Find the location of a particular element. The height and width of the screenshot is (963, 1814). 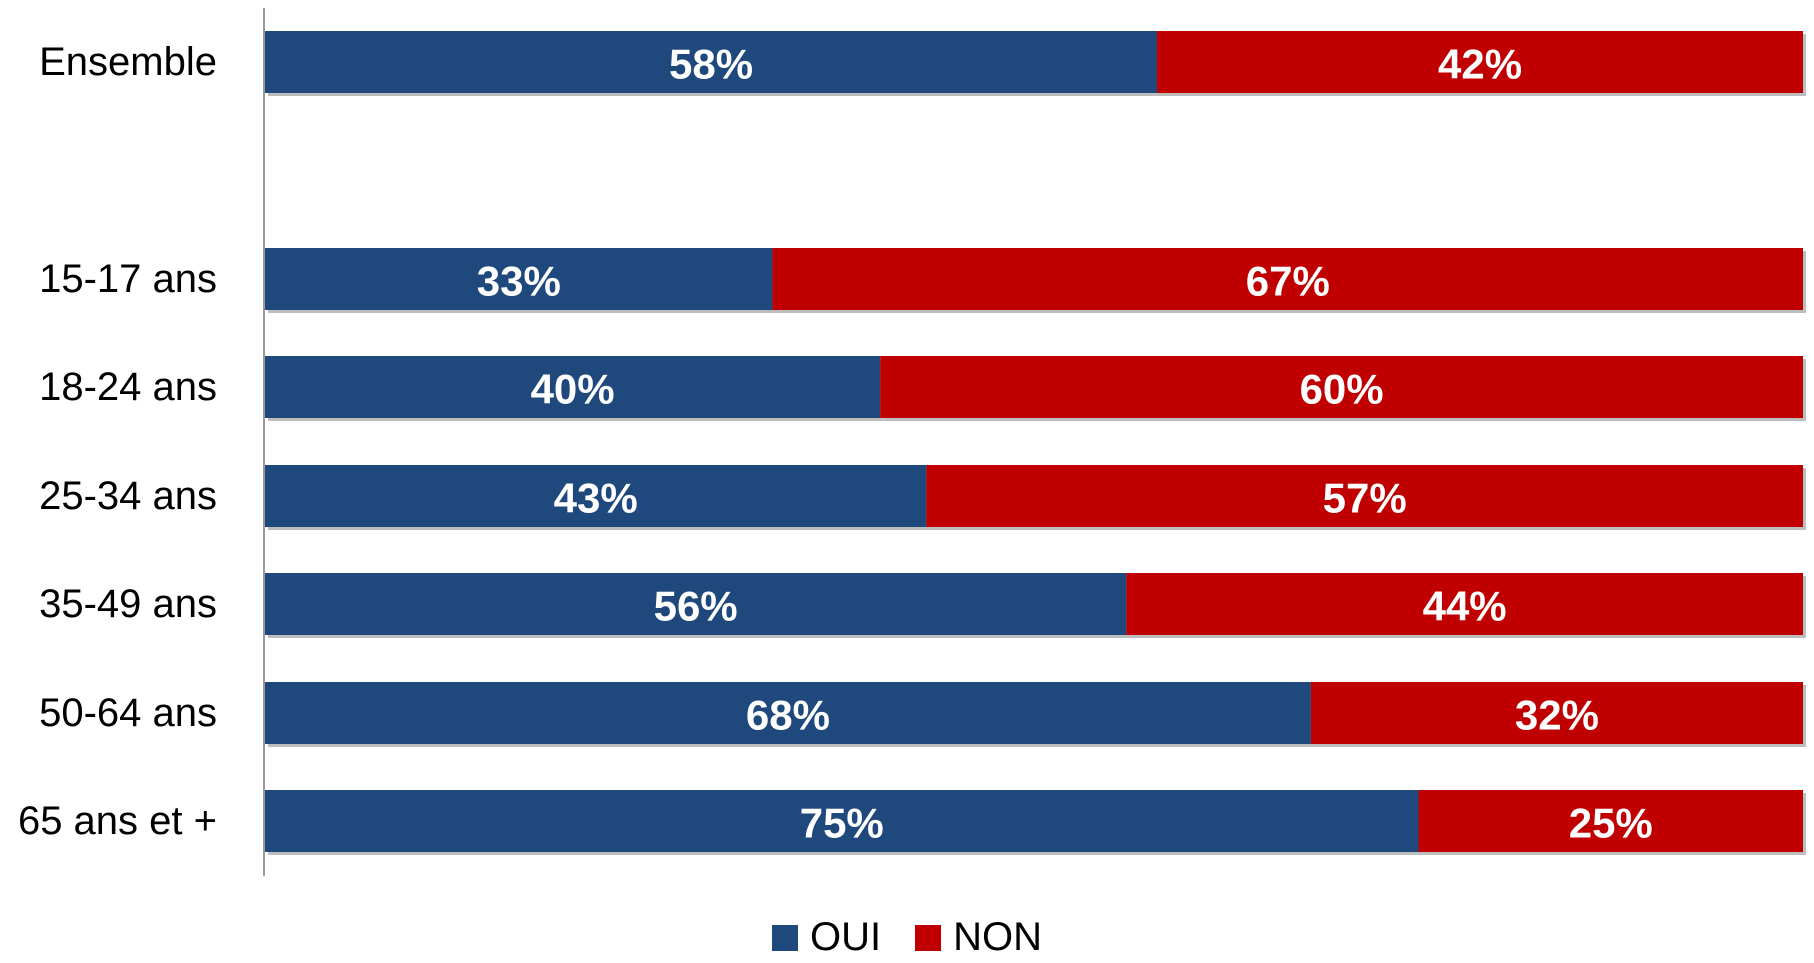

bar-oui-35-49-ans is located at coordinates (696, 604).